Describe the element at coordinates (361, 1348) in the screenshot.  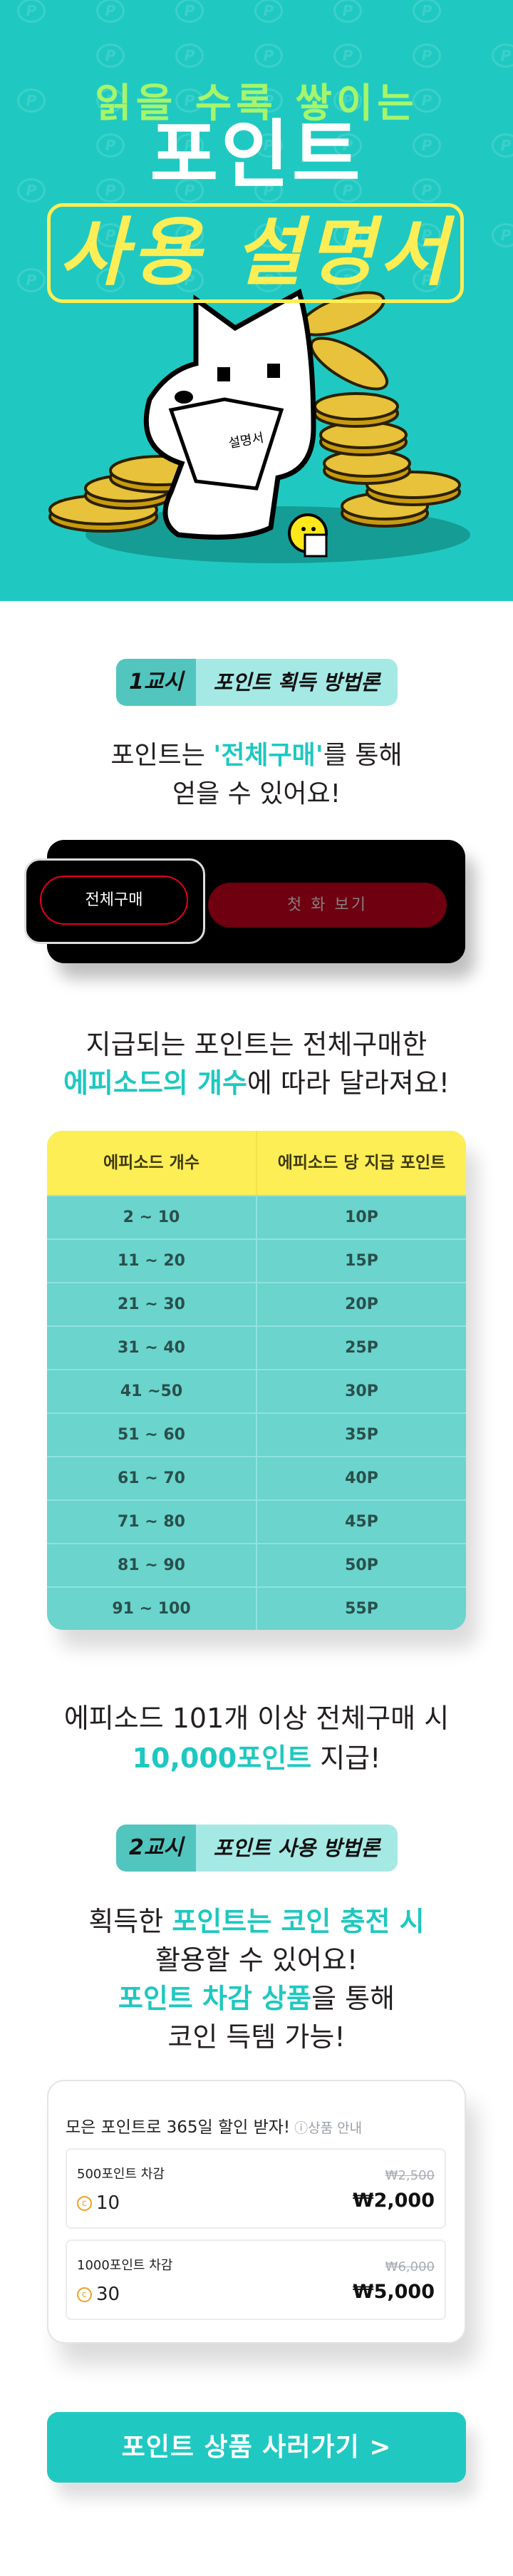
I see `points-value: 25P` at that location.